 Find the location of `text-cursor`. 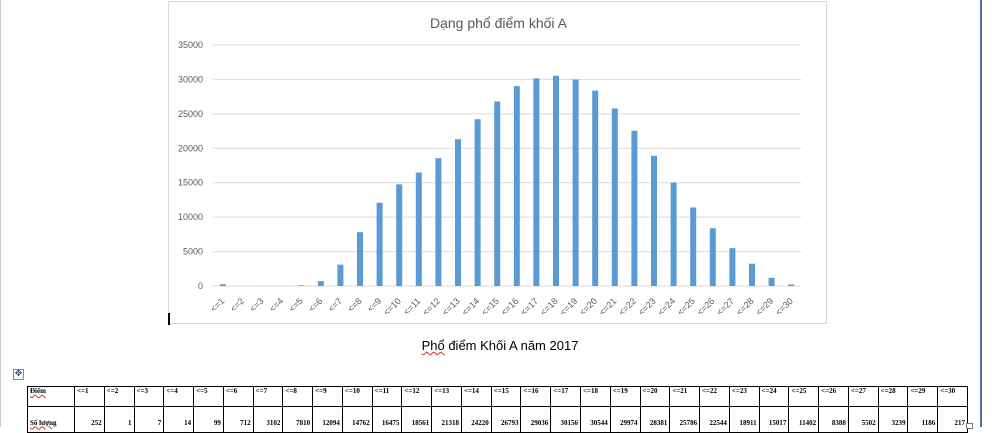

text-cursor is located at coordinates (169, 319).